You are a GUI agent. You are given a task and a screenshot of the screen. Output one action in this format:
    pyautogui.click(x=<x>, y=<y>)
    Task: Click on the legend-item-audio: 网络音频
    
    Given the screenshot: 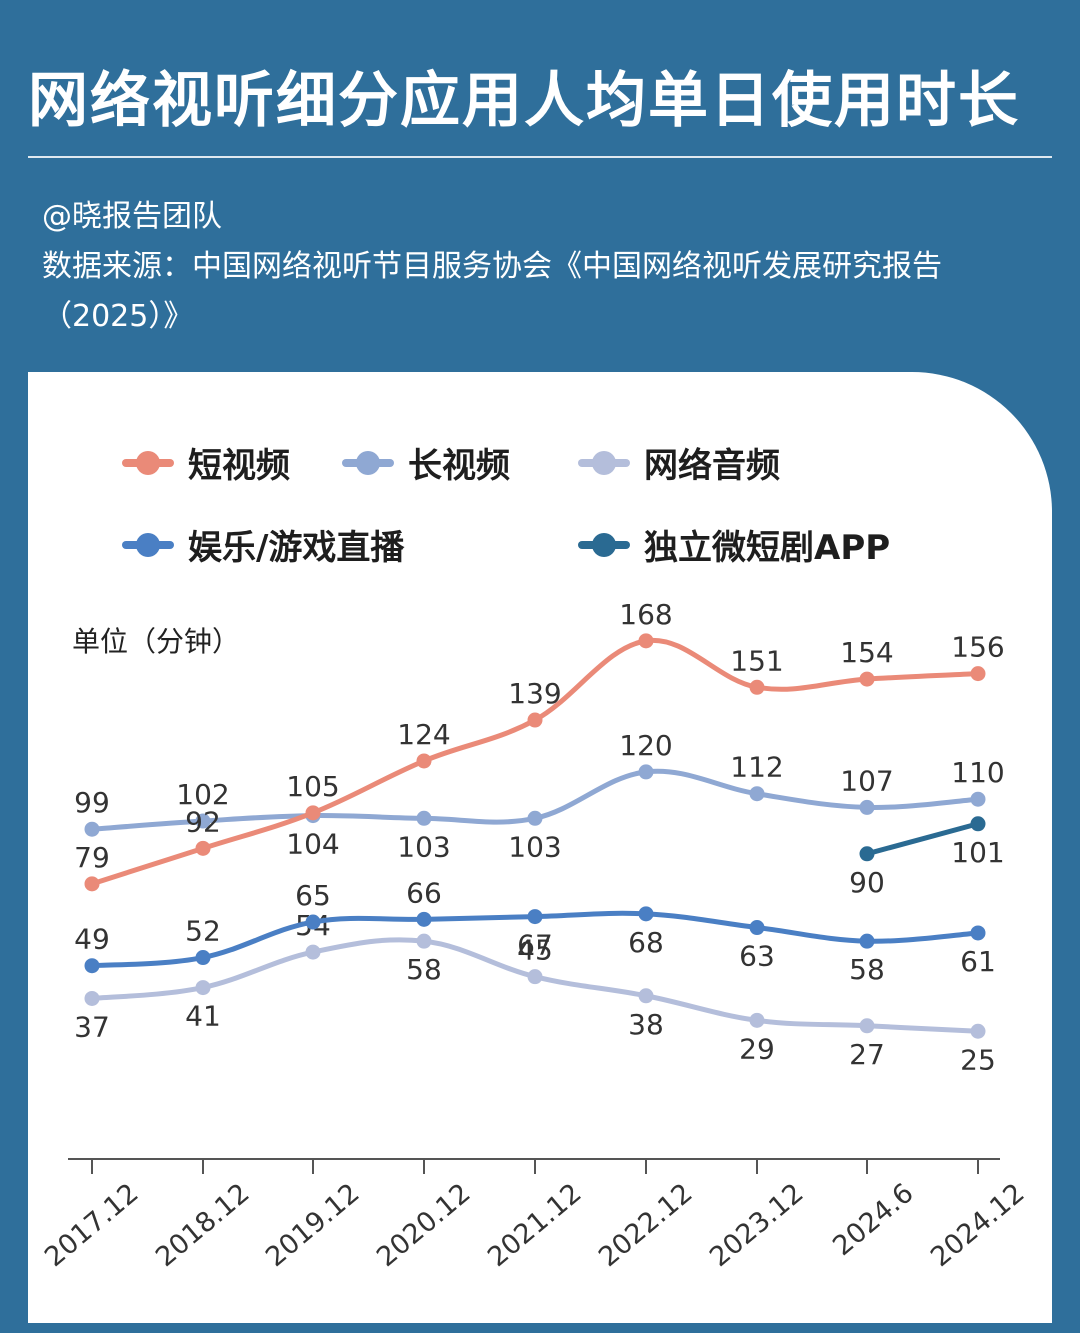 What is the action you would take?
    pyautogui.click(x=679, y=462)
    